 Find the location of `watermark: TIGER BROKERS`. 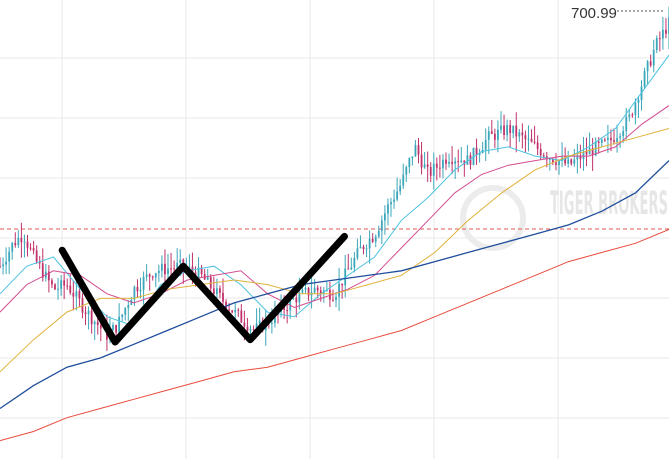

watermark: TIGER BROKERS is located at coordinates (564, 217).